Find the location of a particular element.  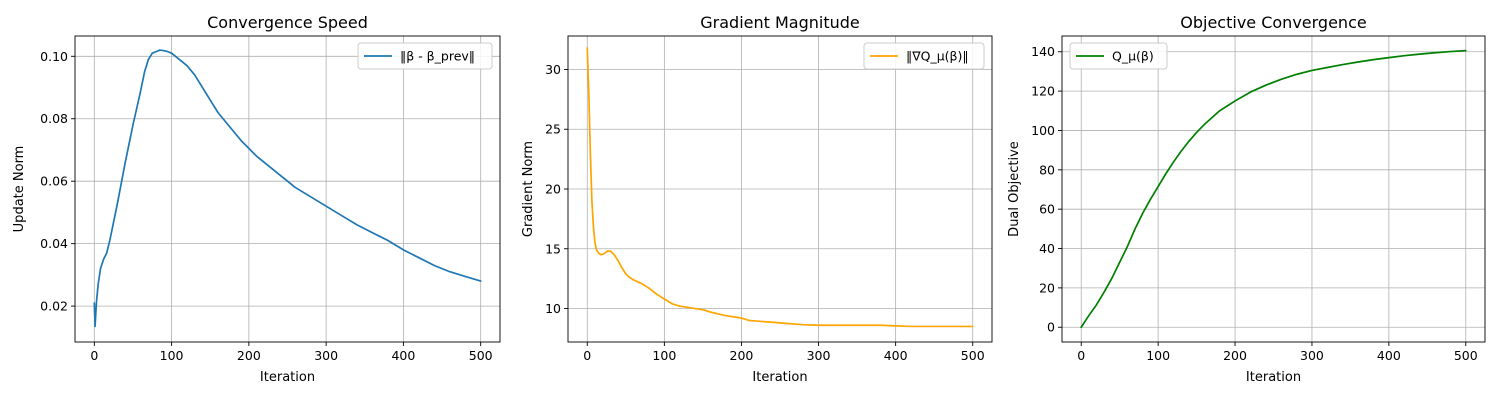

y-tick-label: 140 is located at coordinates (1043, 51).